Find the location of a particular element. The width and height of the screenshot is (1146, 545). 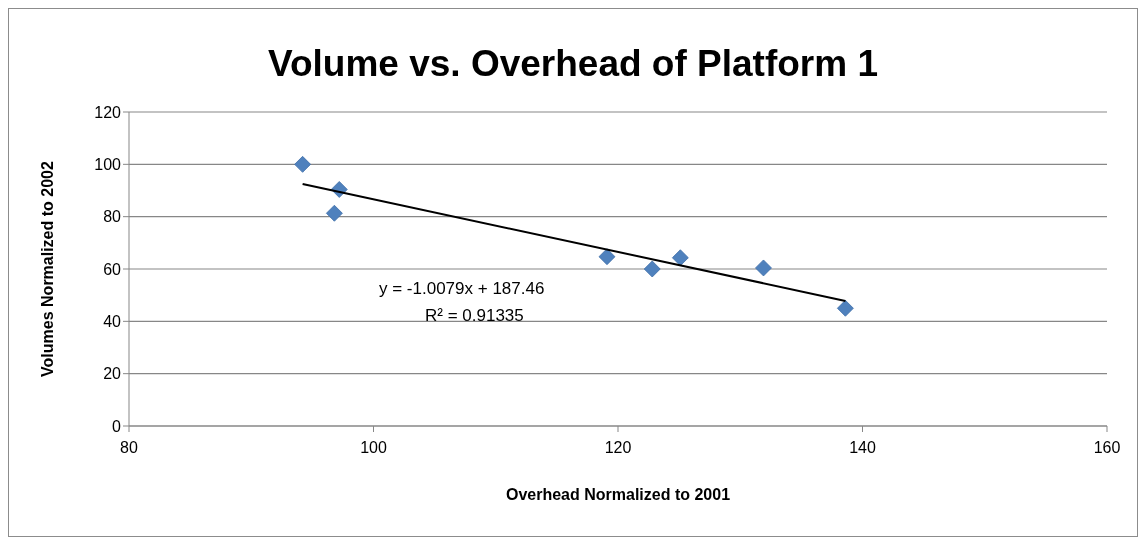

y-tick-label: 120 is located at coordinates (108, 112).